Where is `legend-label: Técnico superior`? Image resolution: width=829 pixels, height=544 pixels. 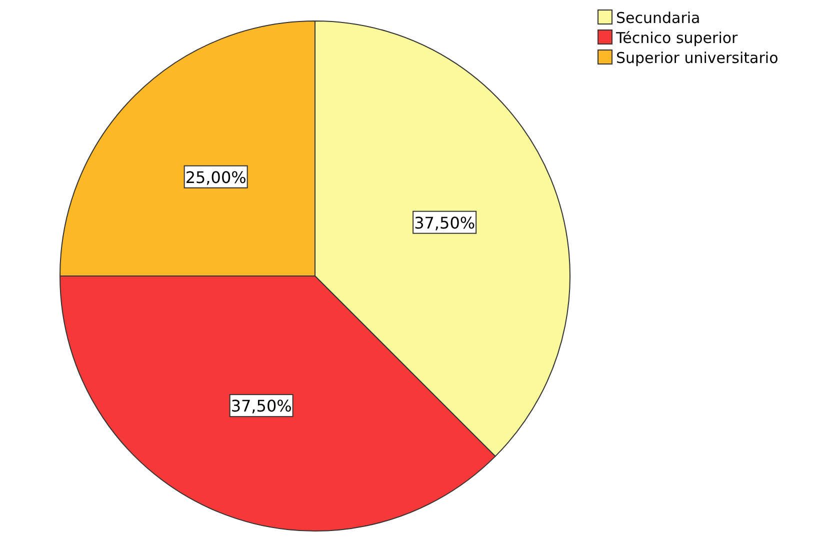 legend-label: Técnico superior is located at coordinates (677, 38).